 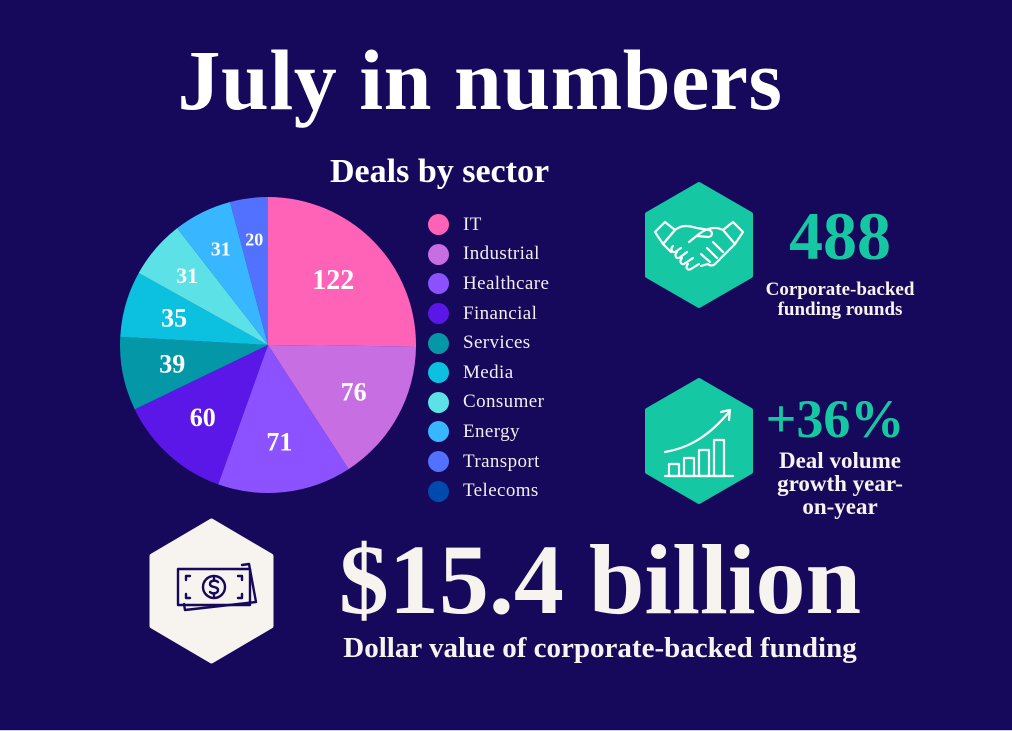 What do you see at coordinates (174, 317) in the screenshot?
I see `pie-value-label: 35` at bounding box center [174, 317].